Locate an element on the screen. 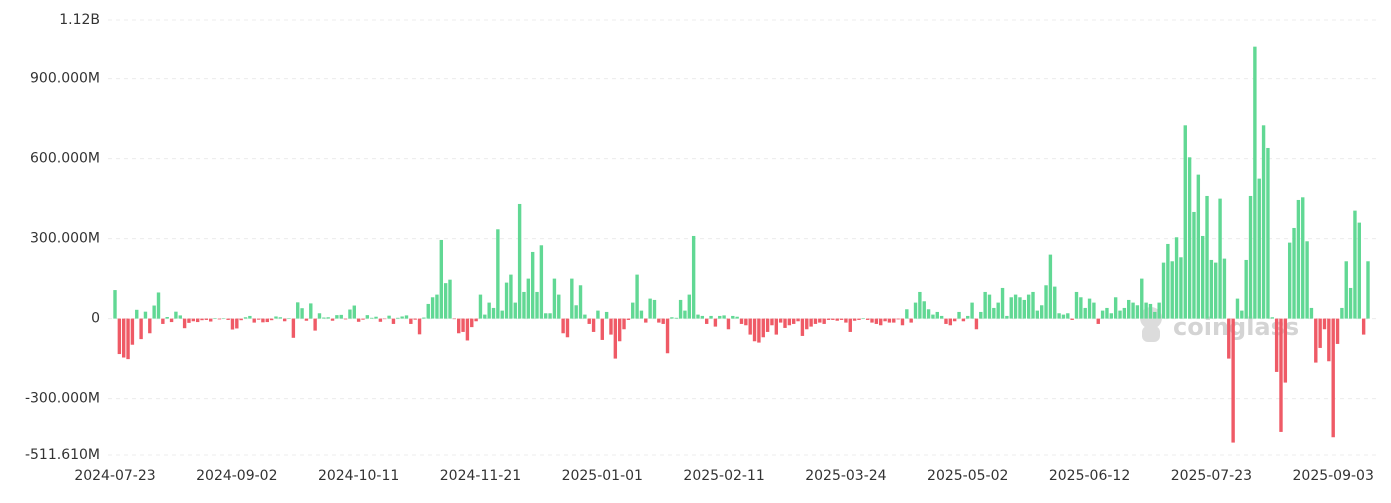 The width and height of the screenshot is (1391, 503). x-tick-label: 2024-07-23 is located at coordinates (114, 476).